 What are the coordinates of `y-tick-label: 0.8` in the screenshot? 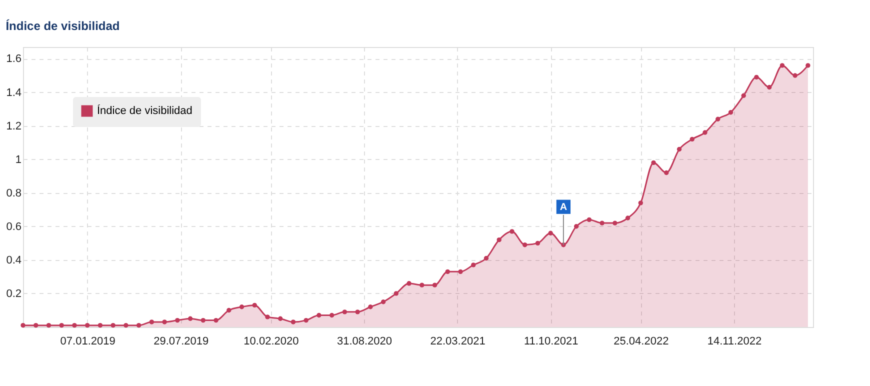 It's located at (14, 193).